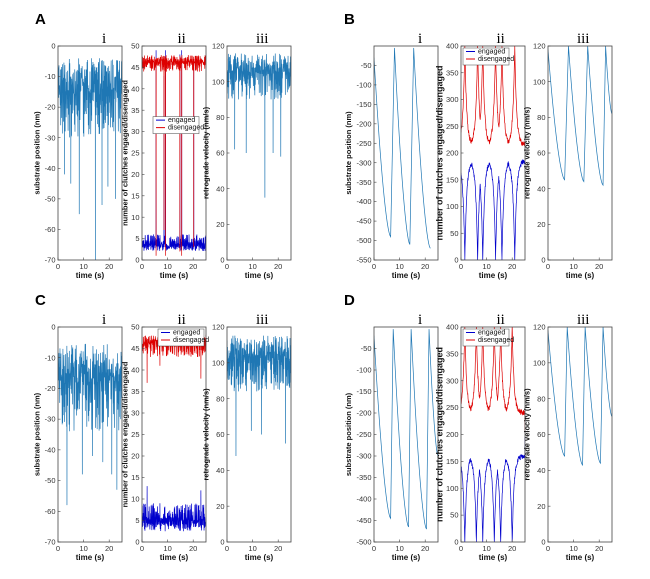 This screenshot has height=579, width=650. Describe the element at coordinates (439, 152) in the screenshot. I see `y-axis-label: number of clutches engaged/disengaged` at that location.